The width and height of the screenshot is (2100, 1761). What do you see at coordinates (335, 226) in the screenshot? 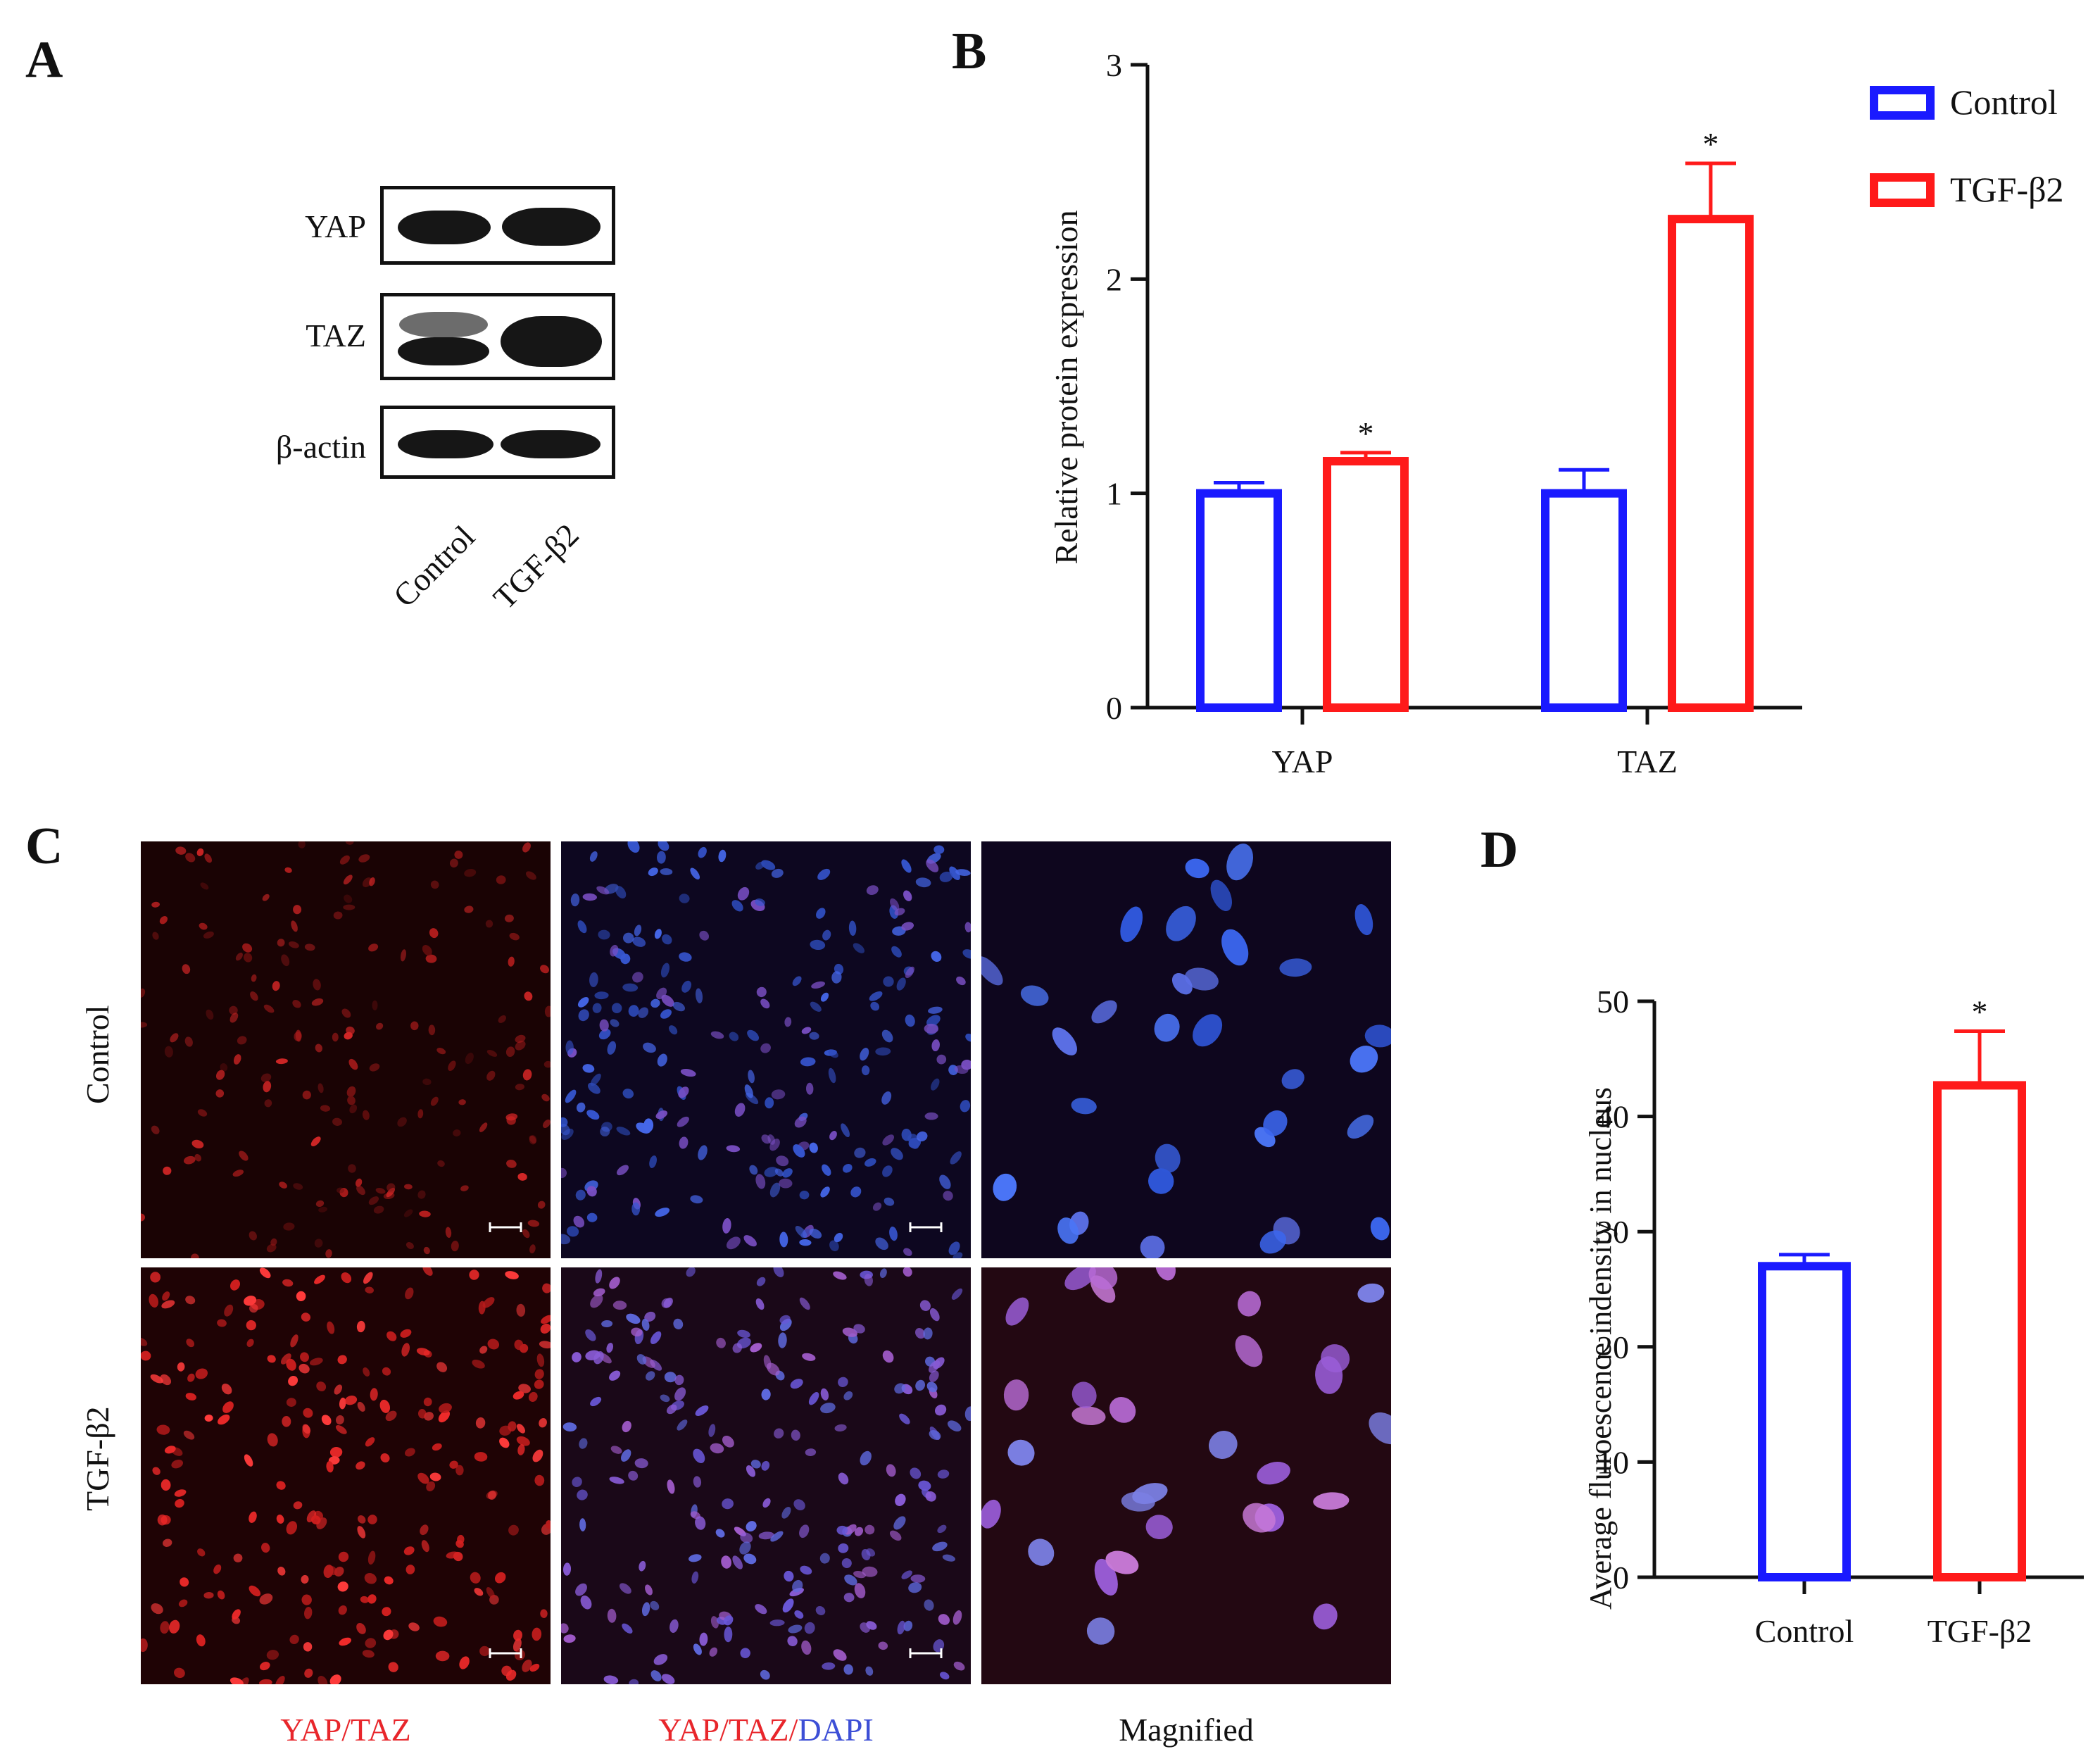
I see `blot-row-label-yap: YAP` at bounding box center [335, 226].